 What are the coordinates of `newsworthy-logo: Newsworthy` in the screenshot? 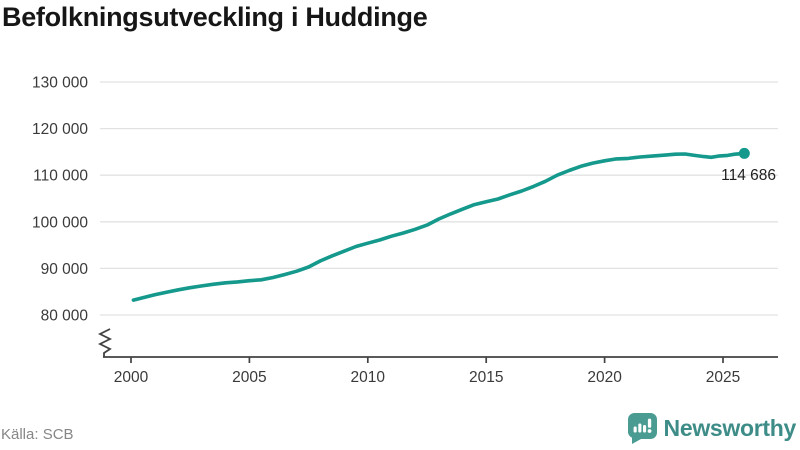 It's located at (712, 428).